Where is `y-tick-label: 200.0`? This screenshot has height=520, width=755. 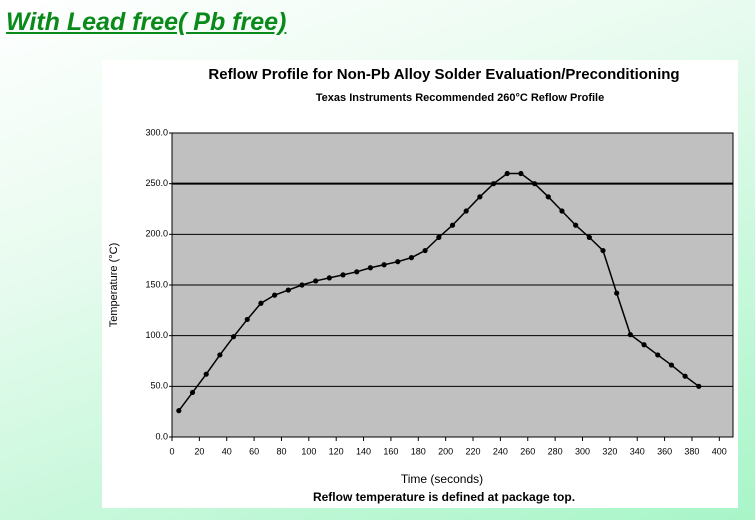 y-tick-label: 200.0 is located at coordinates (156, 234).